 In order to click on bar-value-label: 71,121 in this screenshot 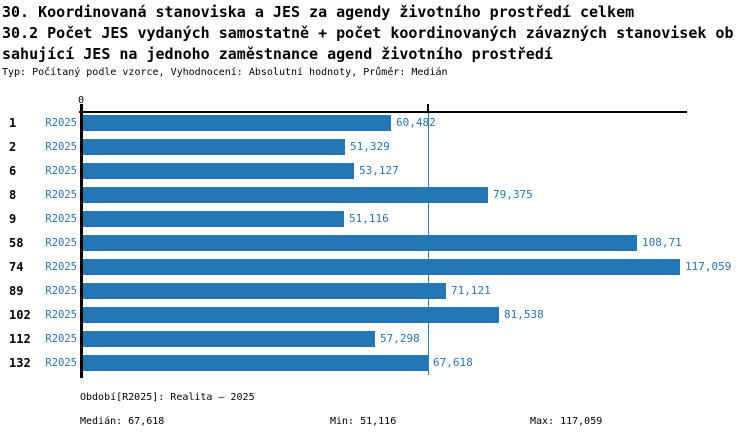, I will do `click(471, 290)`.